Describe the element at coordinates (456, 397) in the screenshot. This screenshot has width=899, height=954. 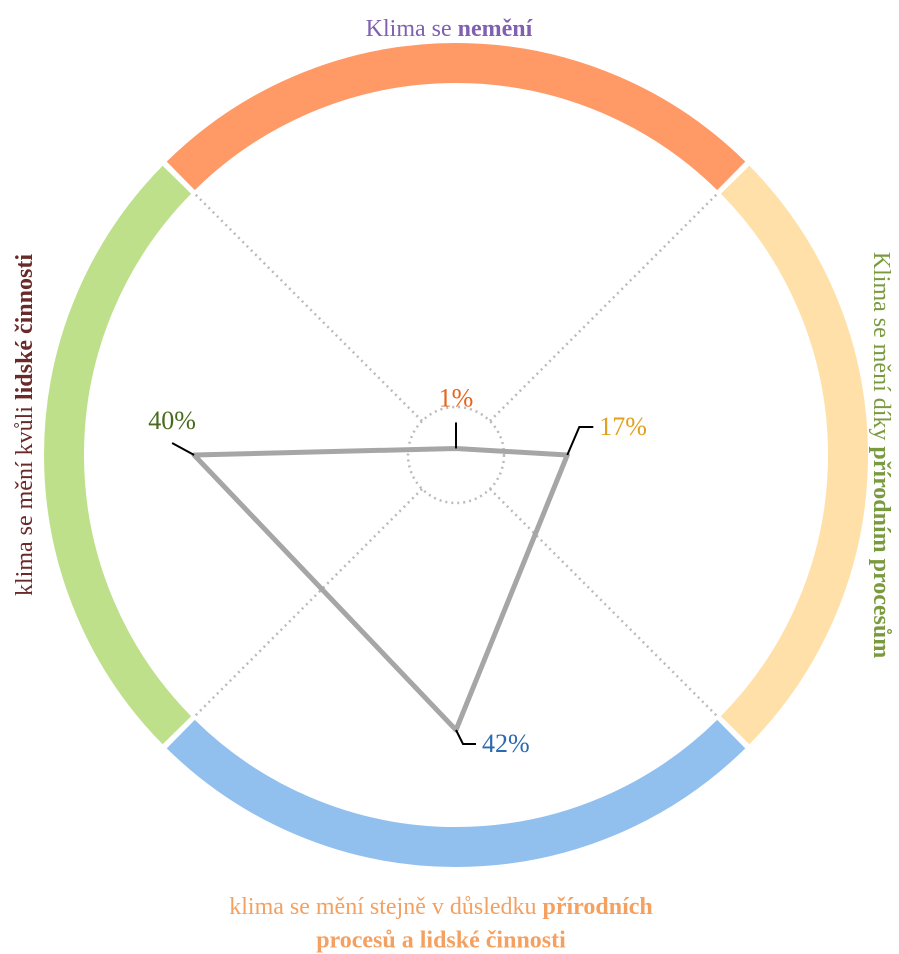
I see `value-label: 1%` at that location.